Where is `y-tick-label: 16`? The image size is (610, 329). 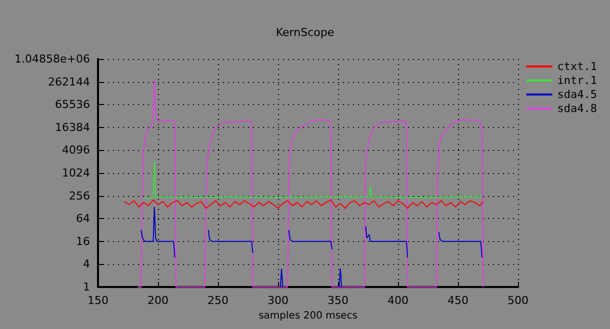 y-tick-label: 16 is located at coordinates (83, 241).